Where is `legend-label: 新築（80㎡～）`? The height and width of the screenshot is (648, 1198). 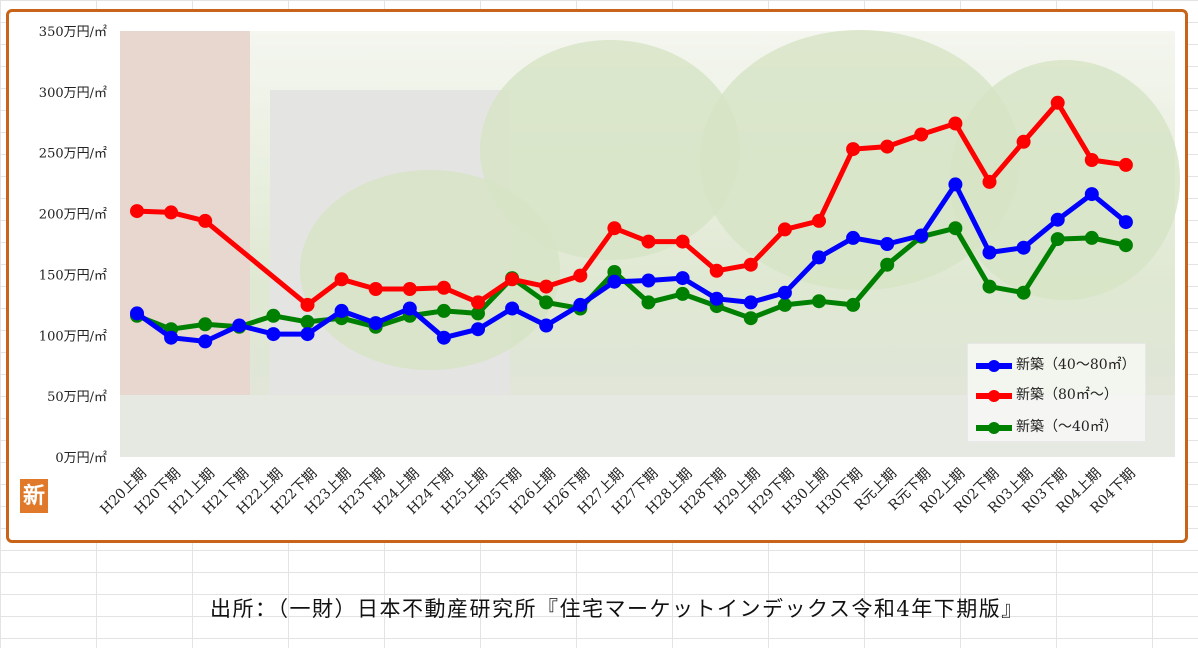 legend-label: 新築（80㎡～） is located at coordinates (1067, 395).